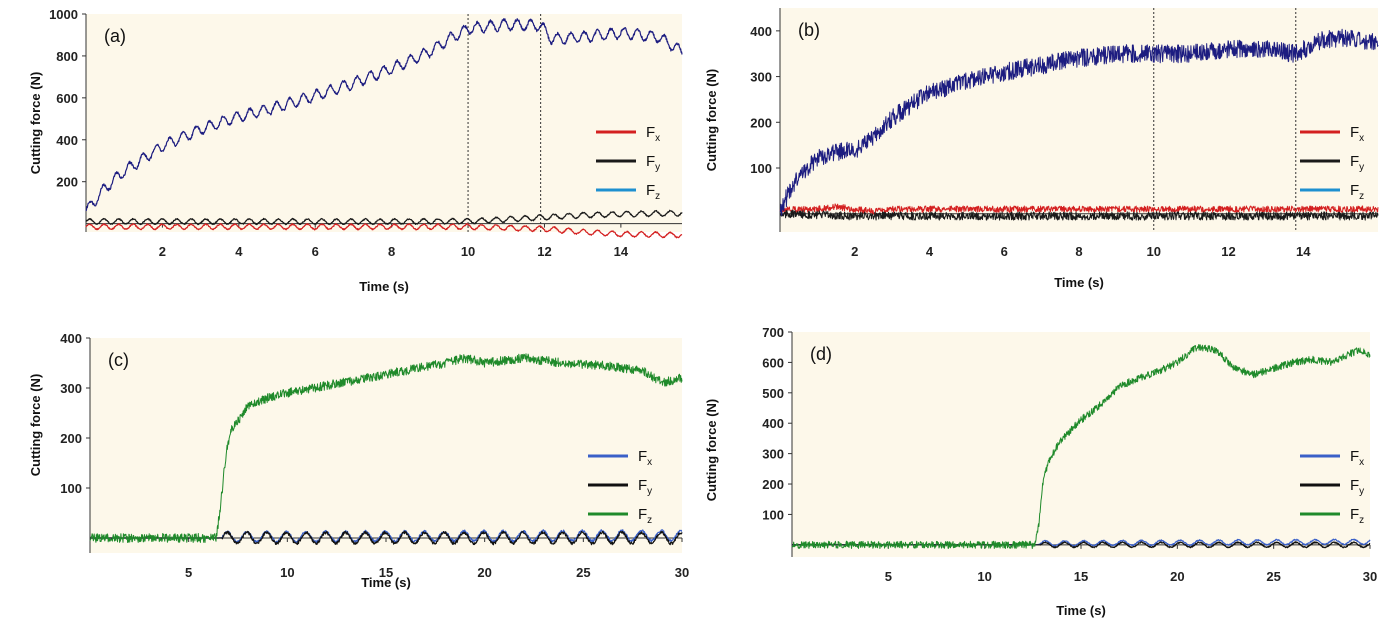 The image size is (1387, 631). I want to click on panel-label: (a), so click(115, 36).